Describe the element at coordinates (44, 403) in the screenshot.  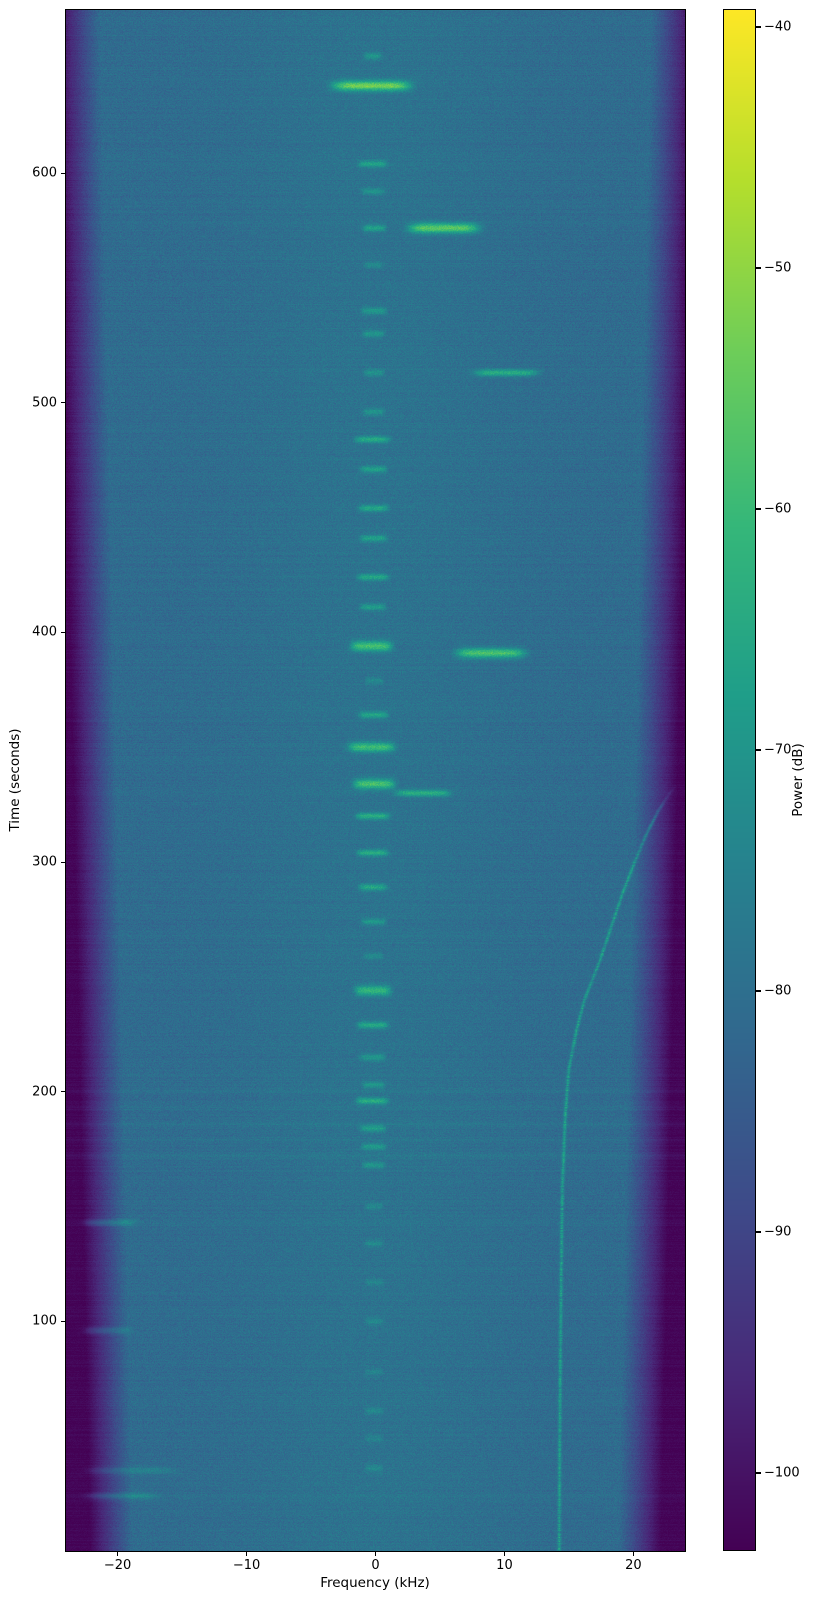
I see `y-tick-label: 500` at that location.